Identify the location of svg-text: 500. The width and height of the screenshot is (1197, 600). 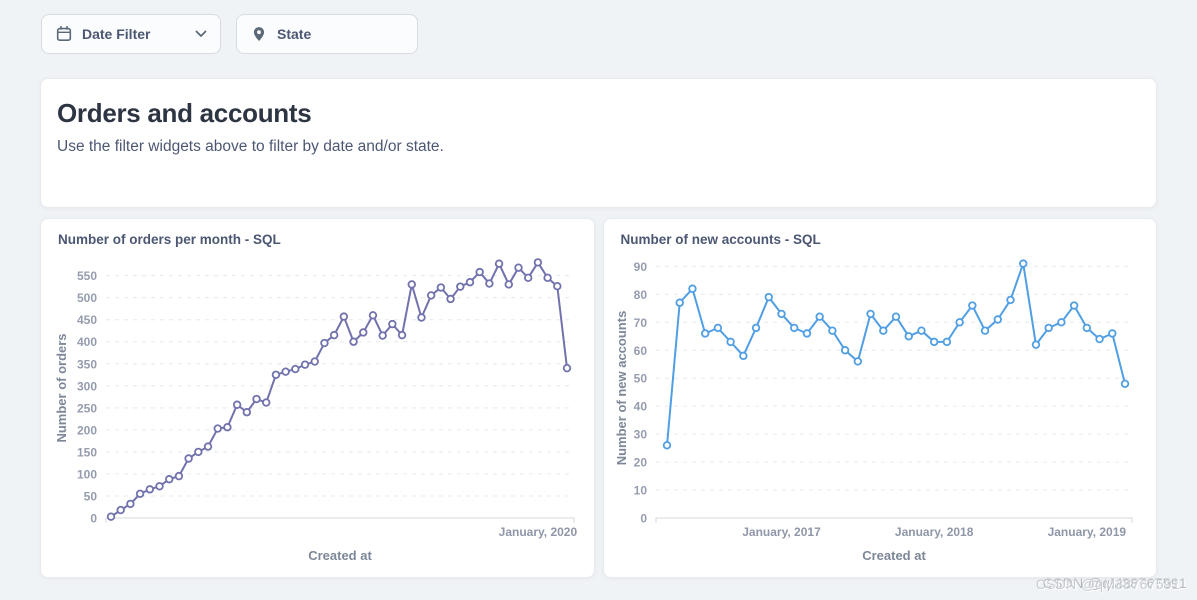
(87, 298).